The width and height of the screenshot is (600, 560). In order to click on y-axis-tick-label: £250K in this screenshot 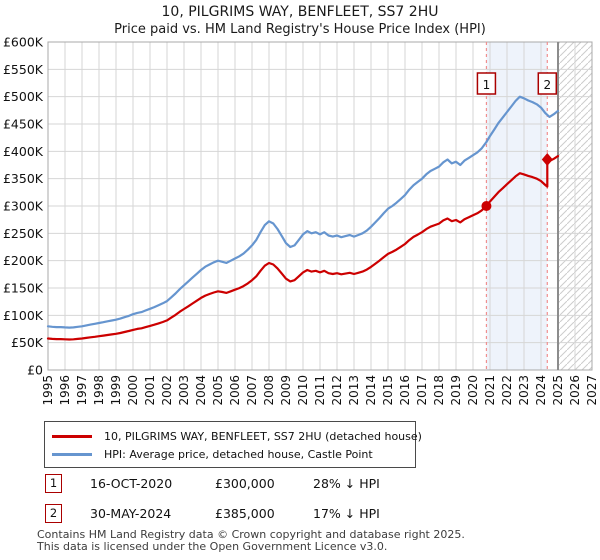, I will do `click(23, 233)`.